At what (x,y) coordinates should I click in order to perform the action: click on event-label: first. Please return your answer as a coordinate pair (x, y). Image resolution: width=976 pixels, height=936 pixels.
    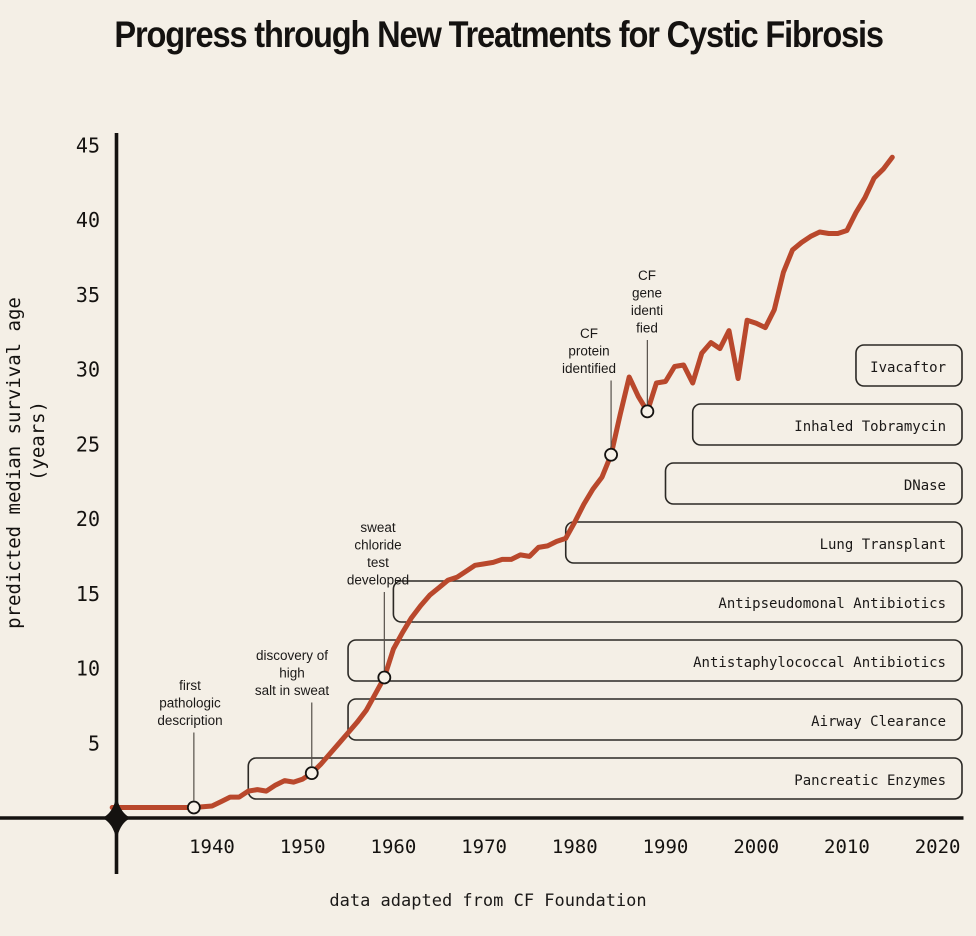
    Looking at the image, I should click on (190, 685).